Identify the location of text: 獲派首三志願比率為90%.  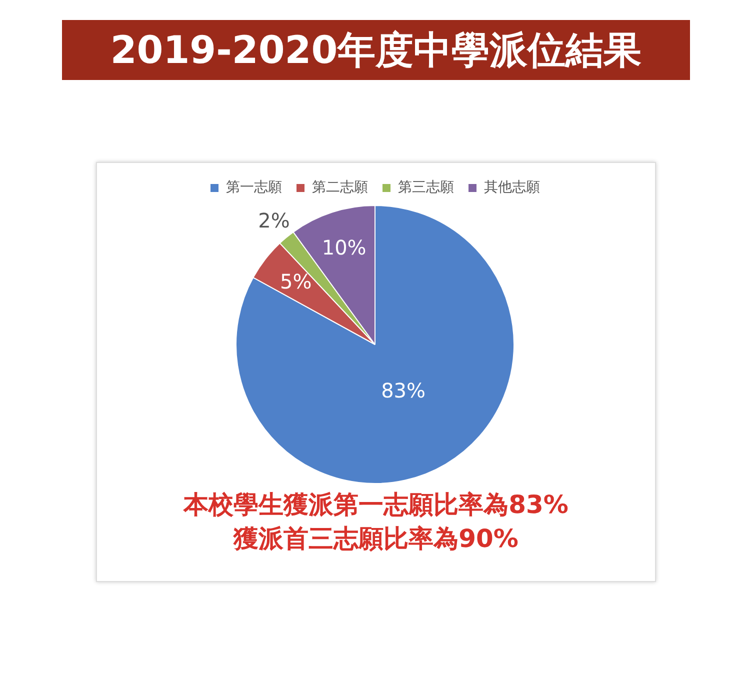
(376, 539).